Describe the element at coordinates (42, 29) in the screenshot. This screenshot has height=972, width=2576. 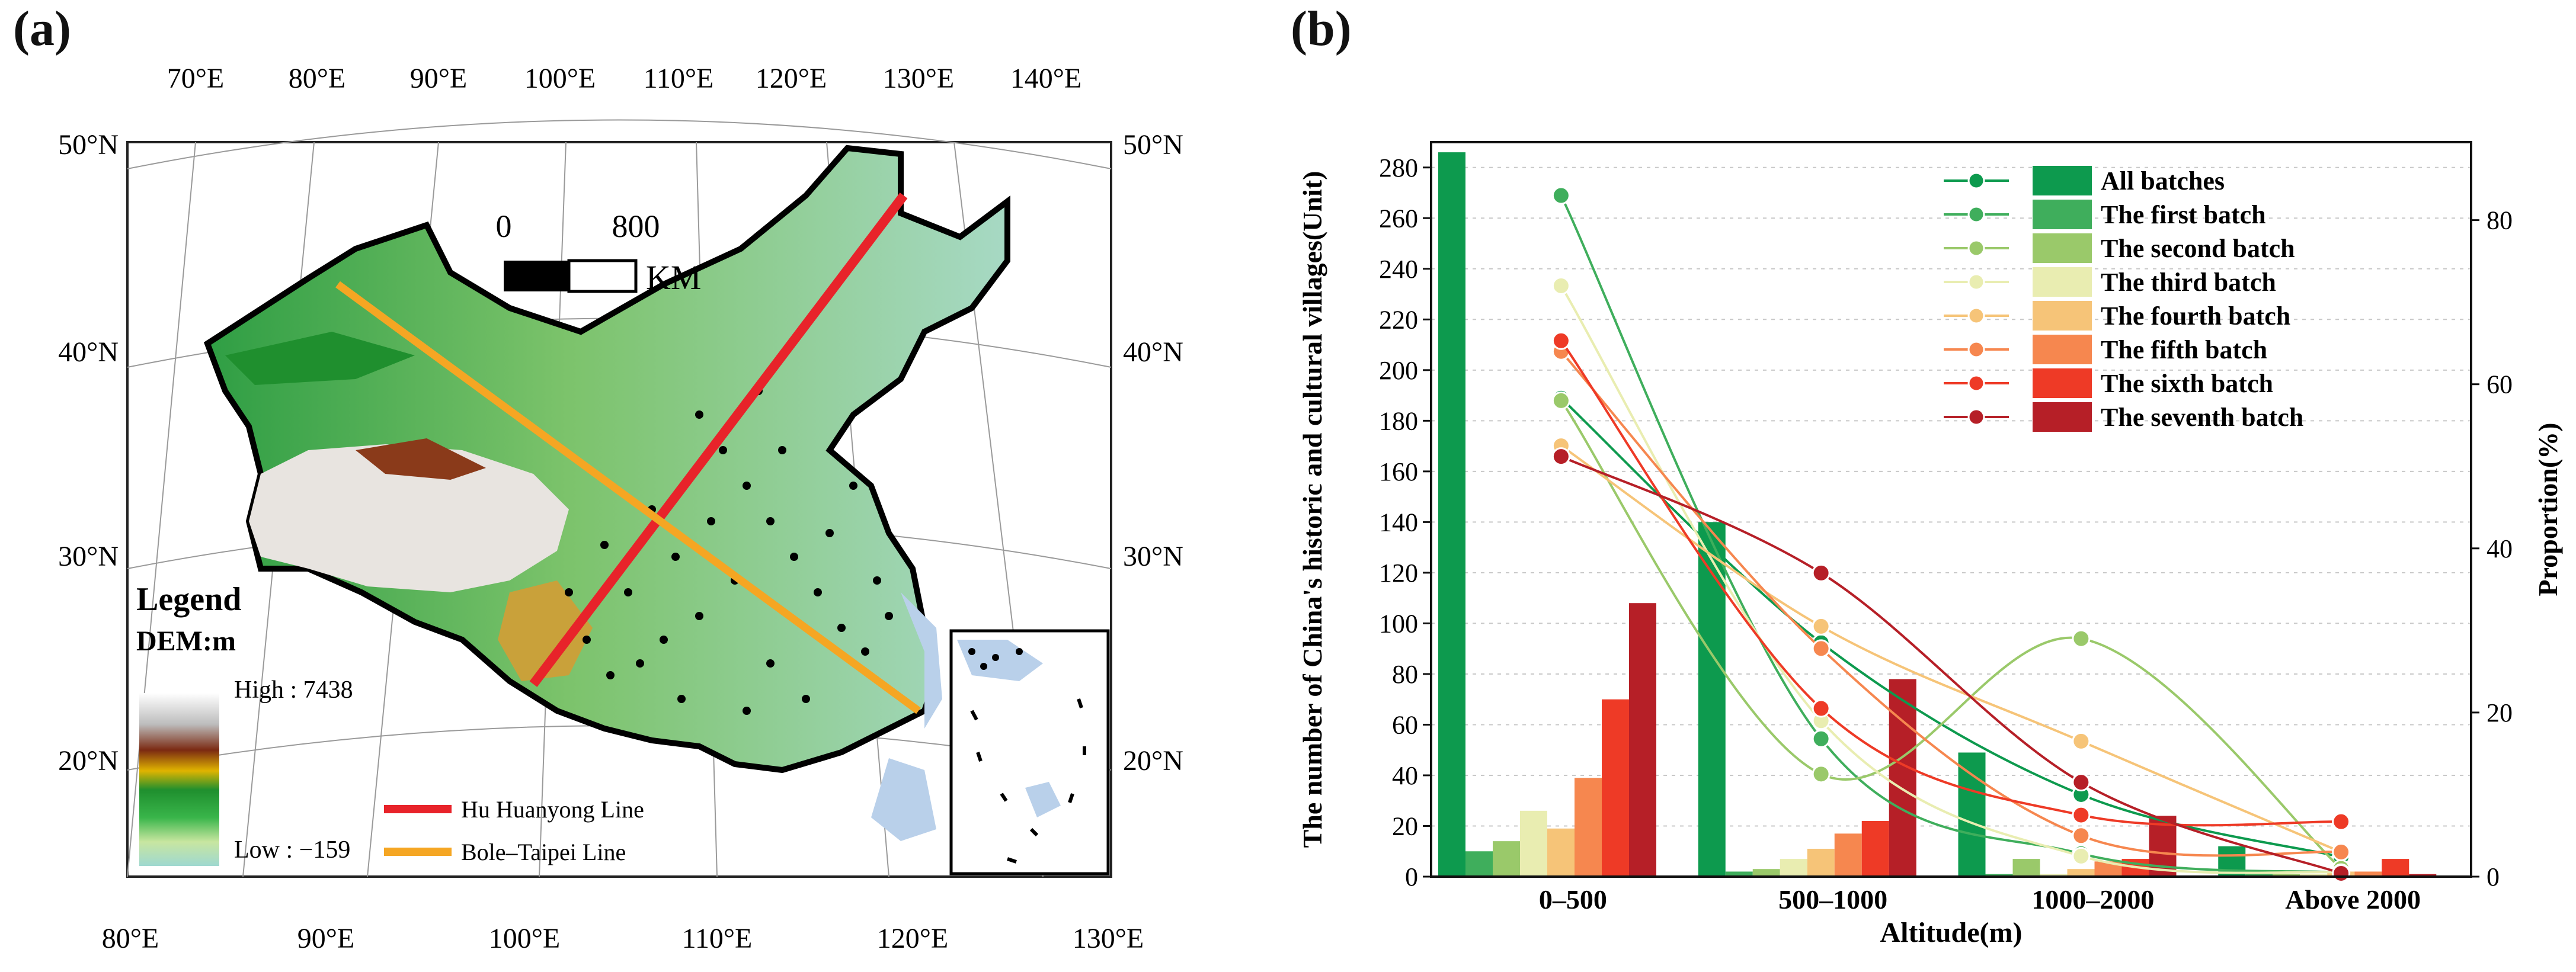
I see `panel-label-a: (a)` at that location.